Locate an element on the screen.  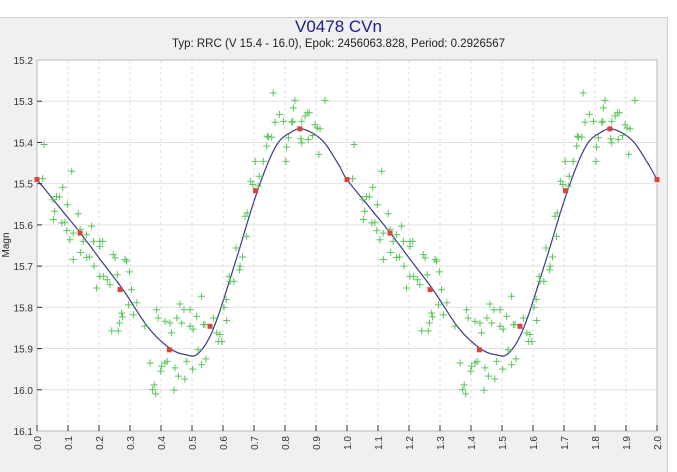
y-tick-label: 15.4 is located at coordinates (24, 143).